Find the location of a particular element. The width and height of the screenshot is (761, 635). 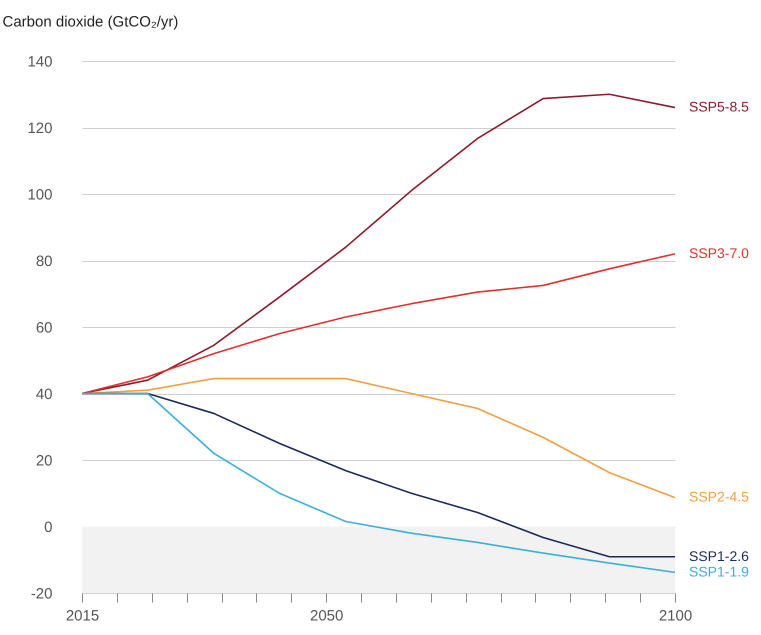

series-label: SSP1-2.6 is located at coordinates (719, 556).